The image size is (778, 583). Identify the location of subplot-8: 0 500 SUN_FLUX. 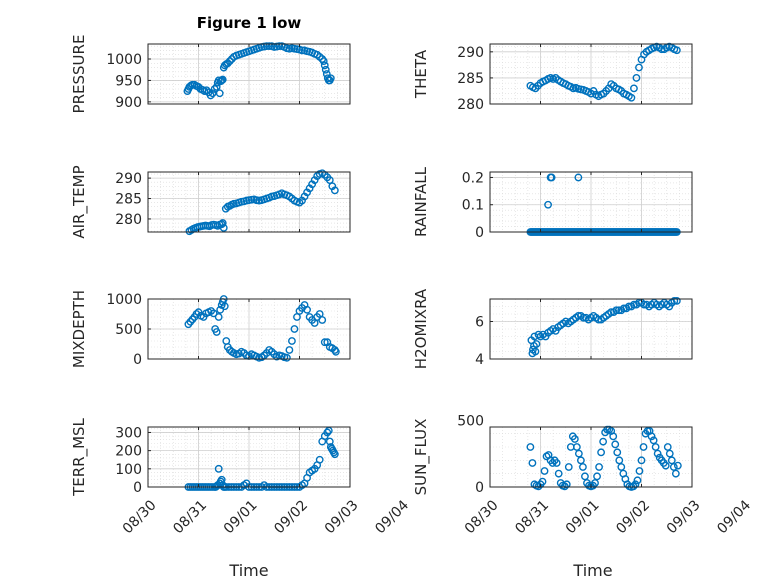
(552, 454).